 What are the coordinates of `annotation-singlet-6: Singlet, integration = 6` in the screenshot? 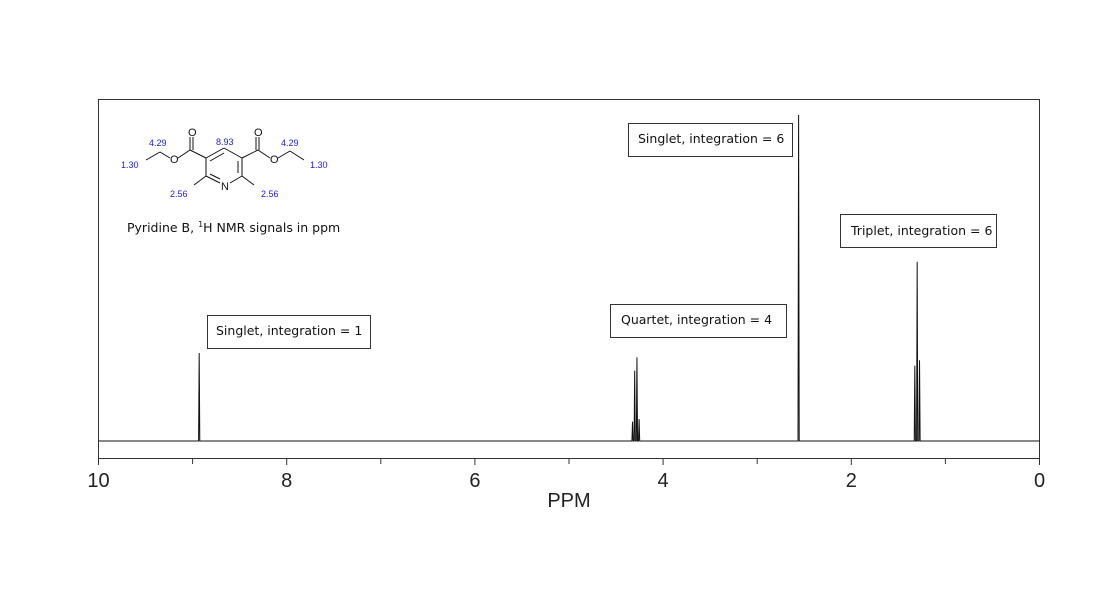 It's located at (710, 140).